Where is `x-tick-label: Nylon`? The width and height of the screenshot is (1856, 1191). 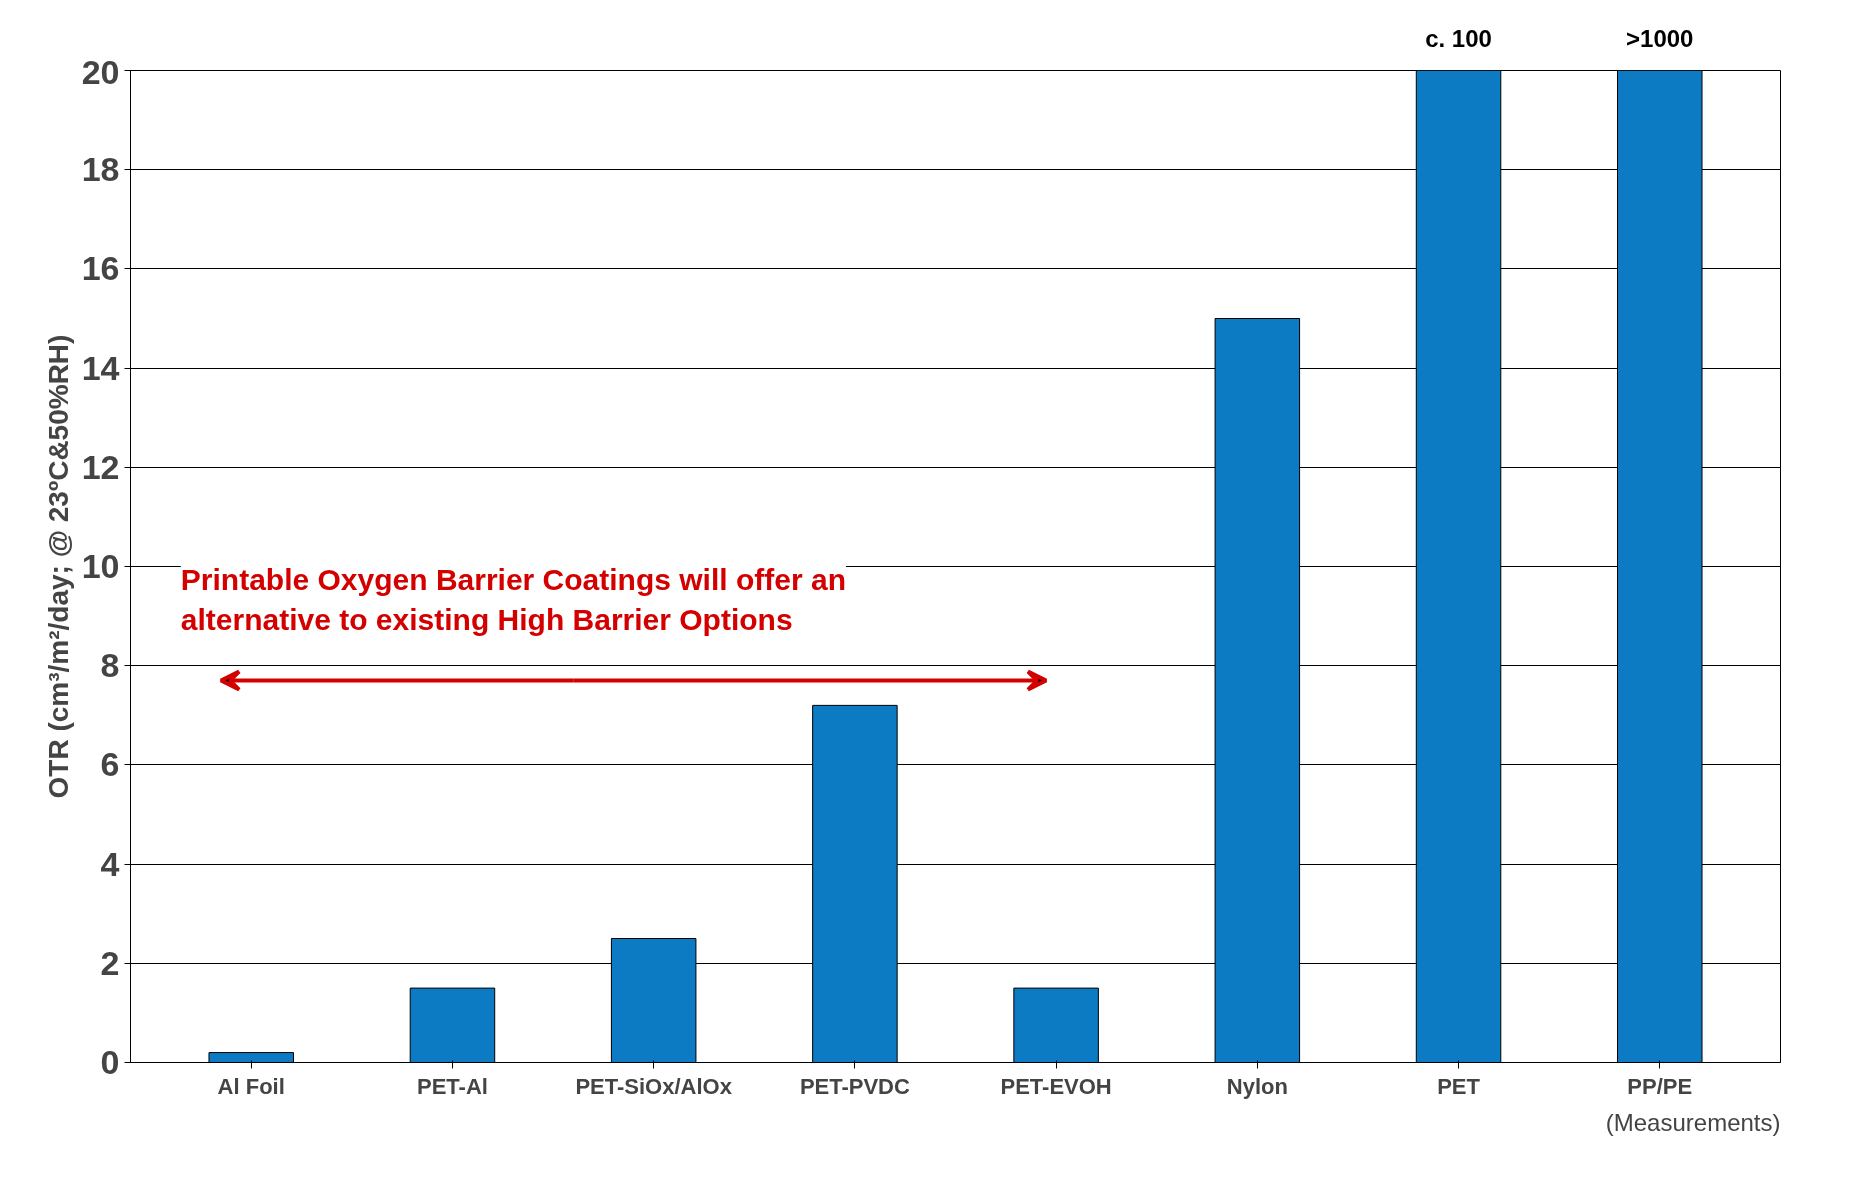 x-tick-label: Nylon is located at coordinates (1257, 1086).